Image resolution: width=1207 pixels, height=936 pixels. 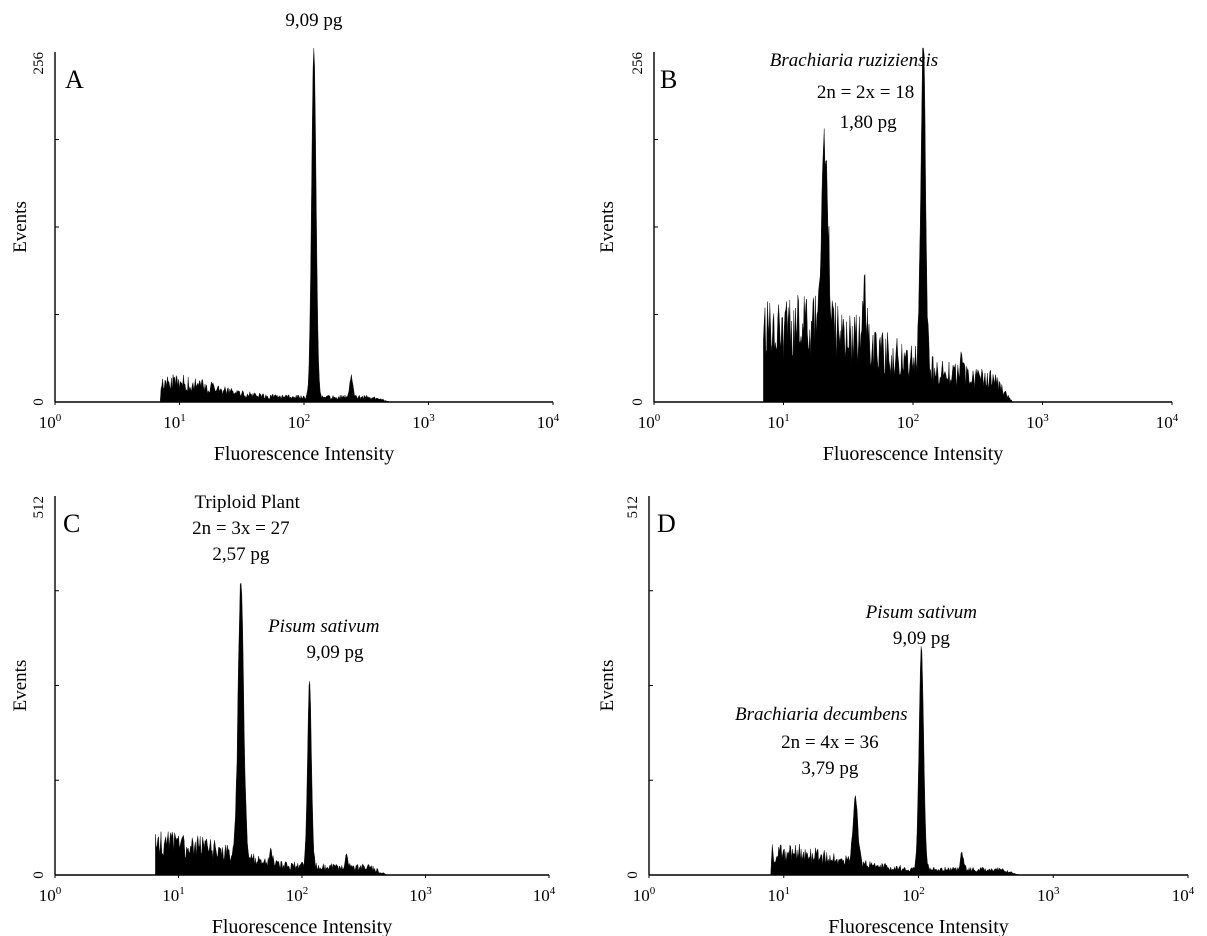 What do you see at coordinates (829, 742) in the screenshot?
I see `peak-annotation: 2n = 4x = 36` at bounding box center [829, 742].